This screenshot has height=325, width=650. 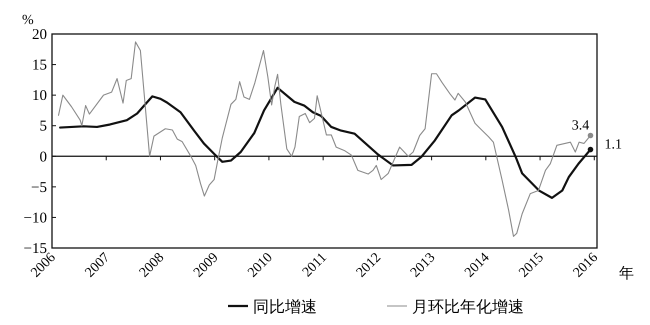 What do you see at coordinates (35, 249) in the screenshot?
I see `y-tick-label: −15` at bounding box center [35, 249].